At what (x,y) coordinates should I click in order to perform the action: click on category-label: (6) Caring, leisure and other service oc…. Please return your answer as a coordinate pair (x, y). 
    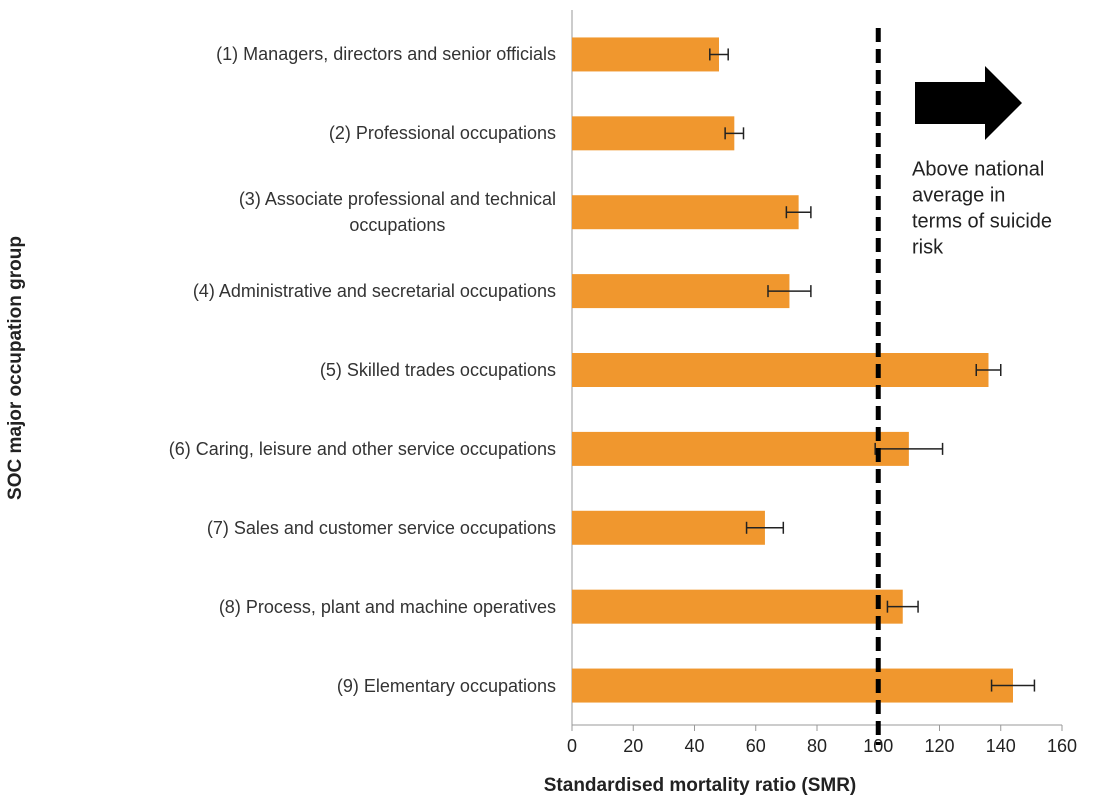
    Looking at the image, I should click on (362, 448).